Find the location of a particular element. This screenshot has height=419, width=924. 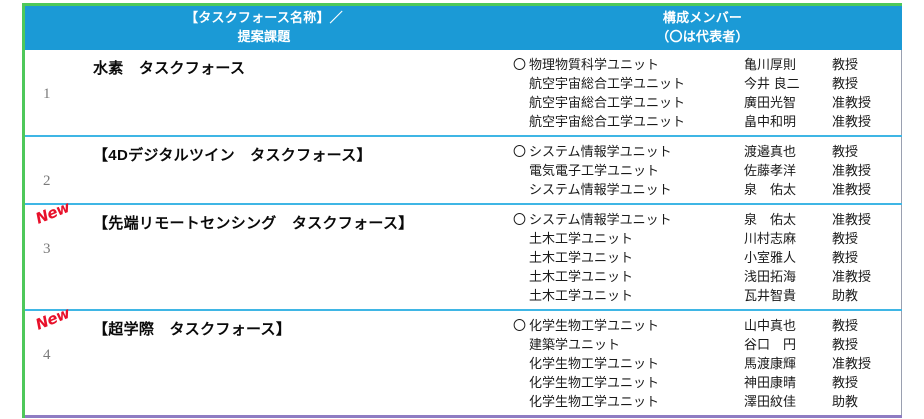

member-line: 化学生物工学ユニット 神田康晴 教授 is located at coordinates (702, 382).